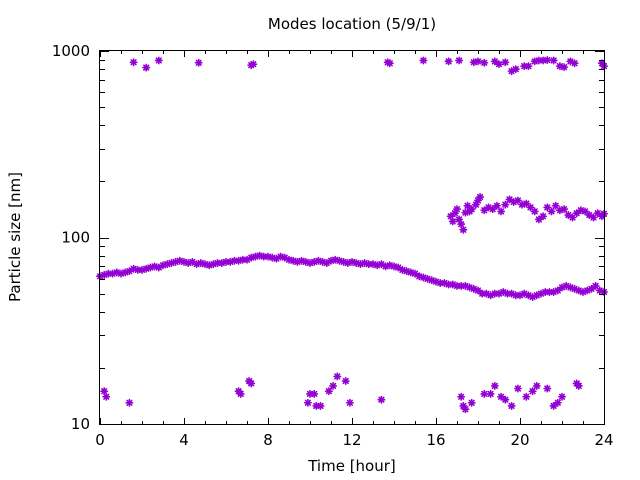 This screenshot has width=640, height=480. I want to click on x-tick-label: 16, so click(435, 440).